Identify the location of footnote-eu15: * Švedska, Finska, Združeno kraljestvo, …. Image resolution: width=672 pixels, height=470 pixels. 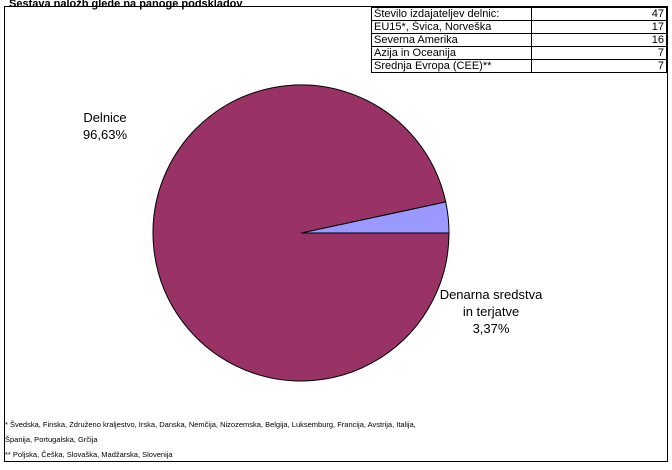
(210, 424).